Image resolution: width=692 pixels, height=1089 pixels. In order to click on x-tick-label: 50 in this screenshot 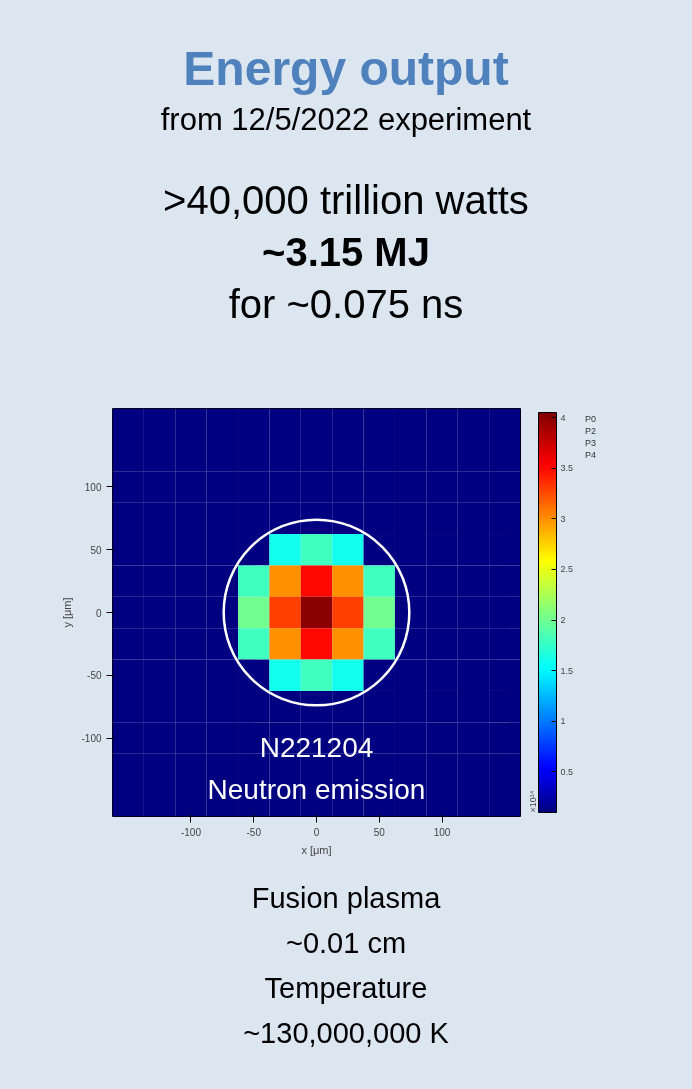, I will do `click(379, 832)`.